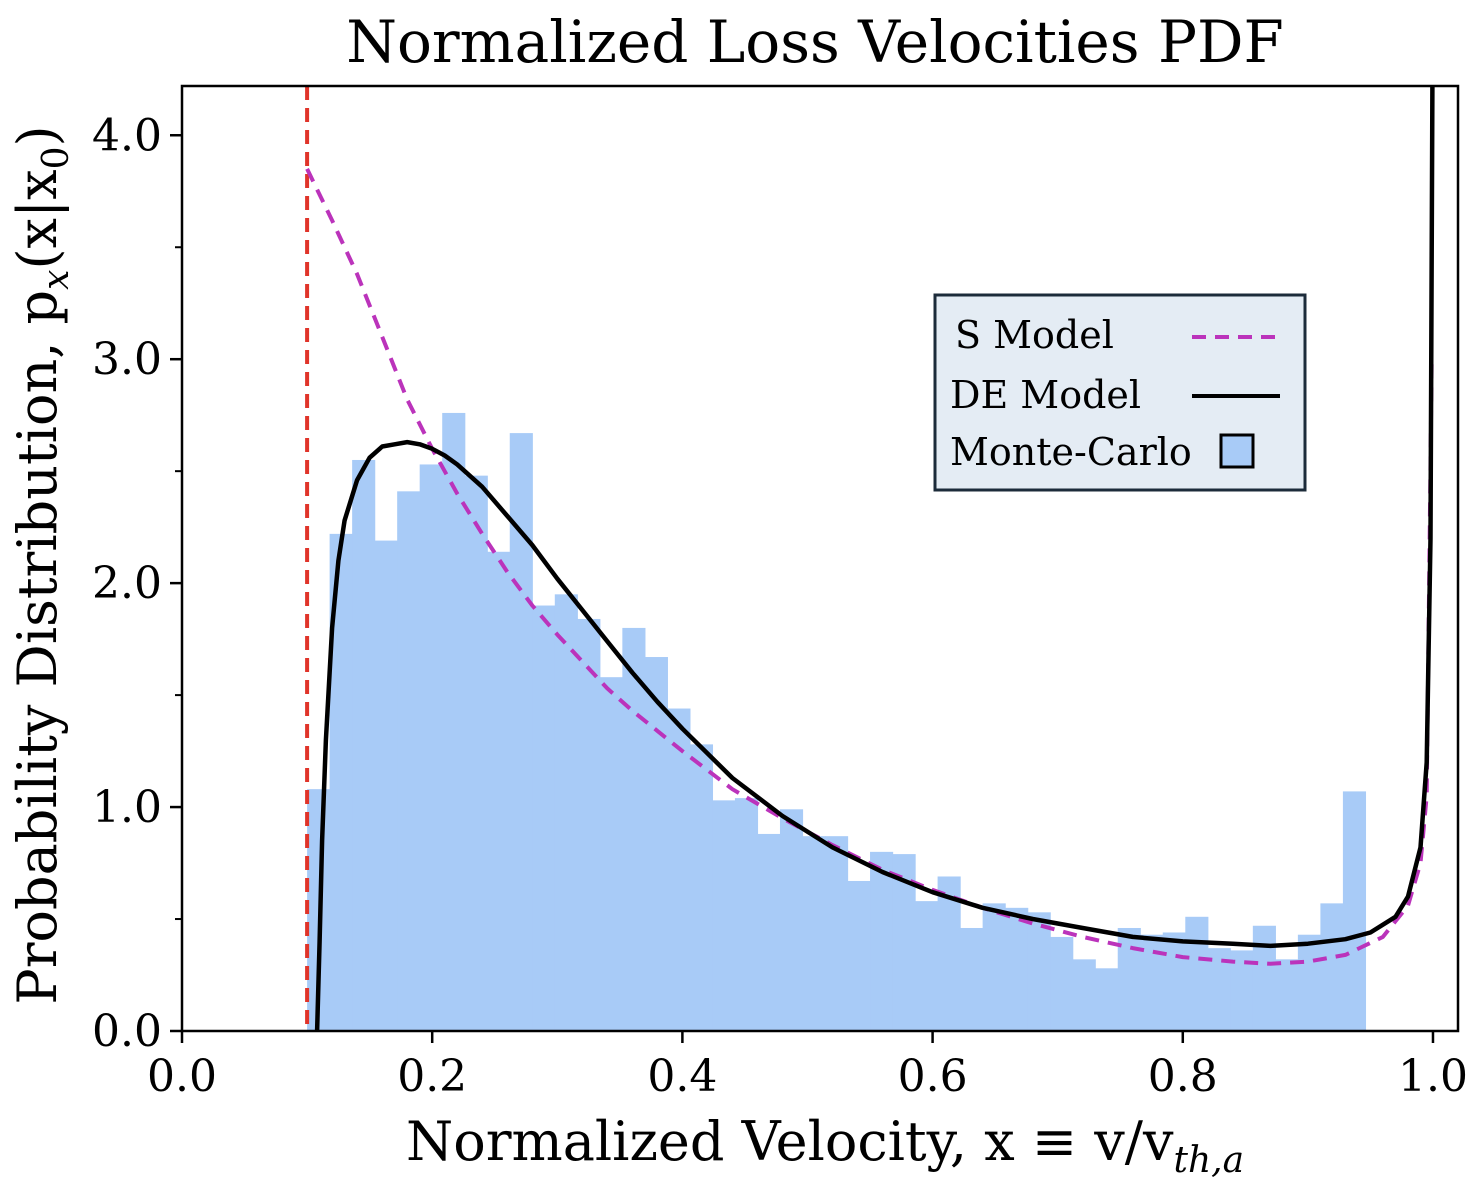 This screenshot has width=1472, height=1182. I want to click on legend-label-s-model: S Model, so click(1034, 335).